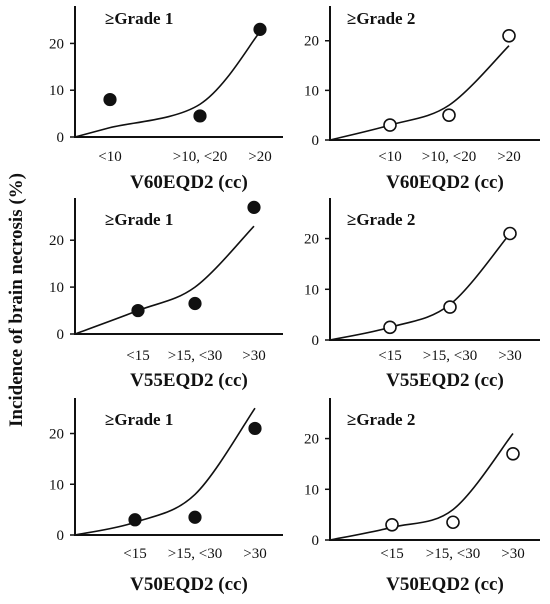 Image resolution: width=550 pixels, height=604 pixels. I want to click on chart-panel-2: 0 10 20 <10 >10, <20 >20 V60EQD2 (cc) ≥Grade 2, so click(422, 99).